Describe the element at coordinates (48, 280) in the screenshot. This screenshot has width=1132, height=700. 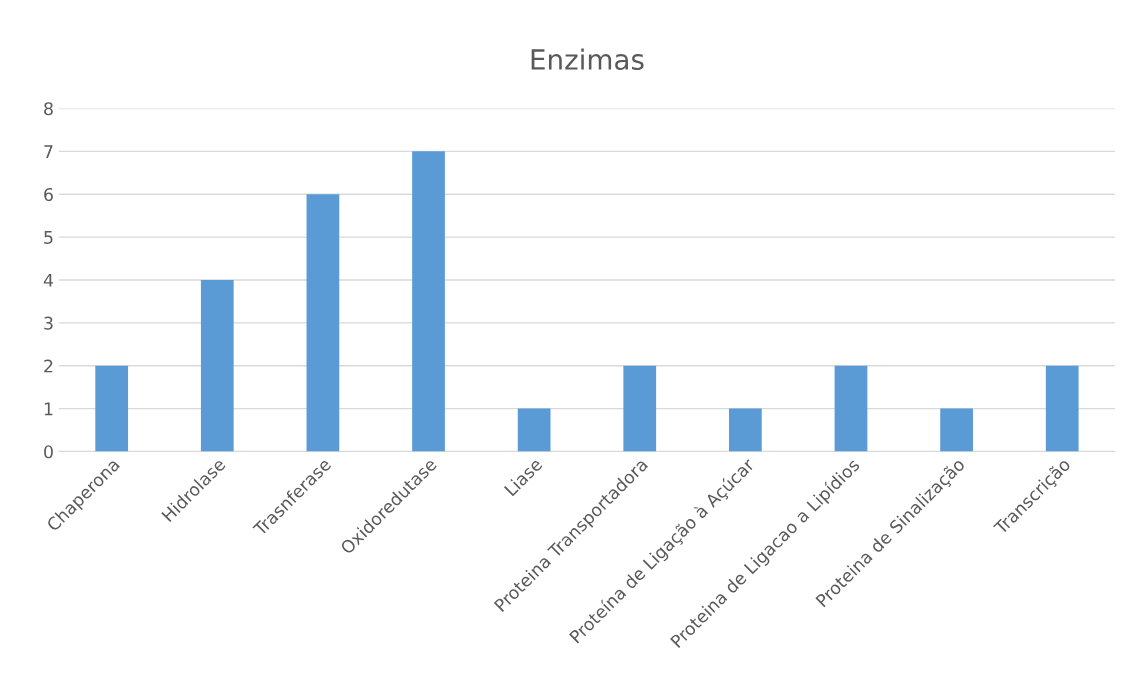
I see `y-tick-label: 4` at that location.